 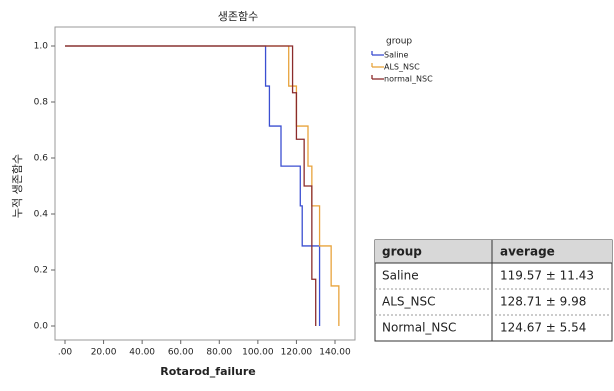 I want to click on legend-label: normal_NSC, so click(x=408, y=79).